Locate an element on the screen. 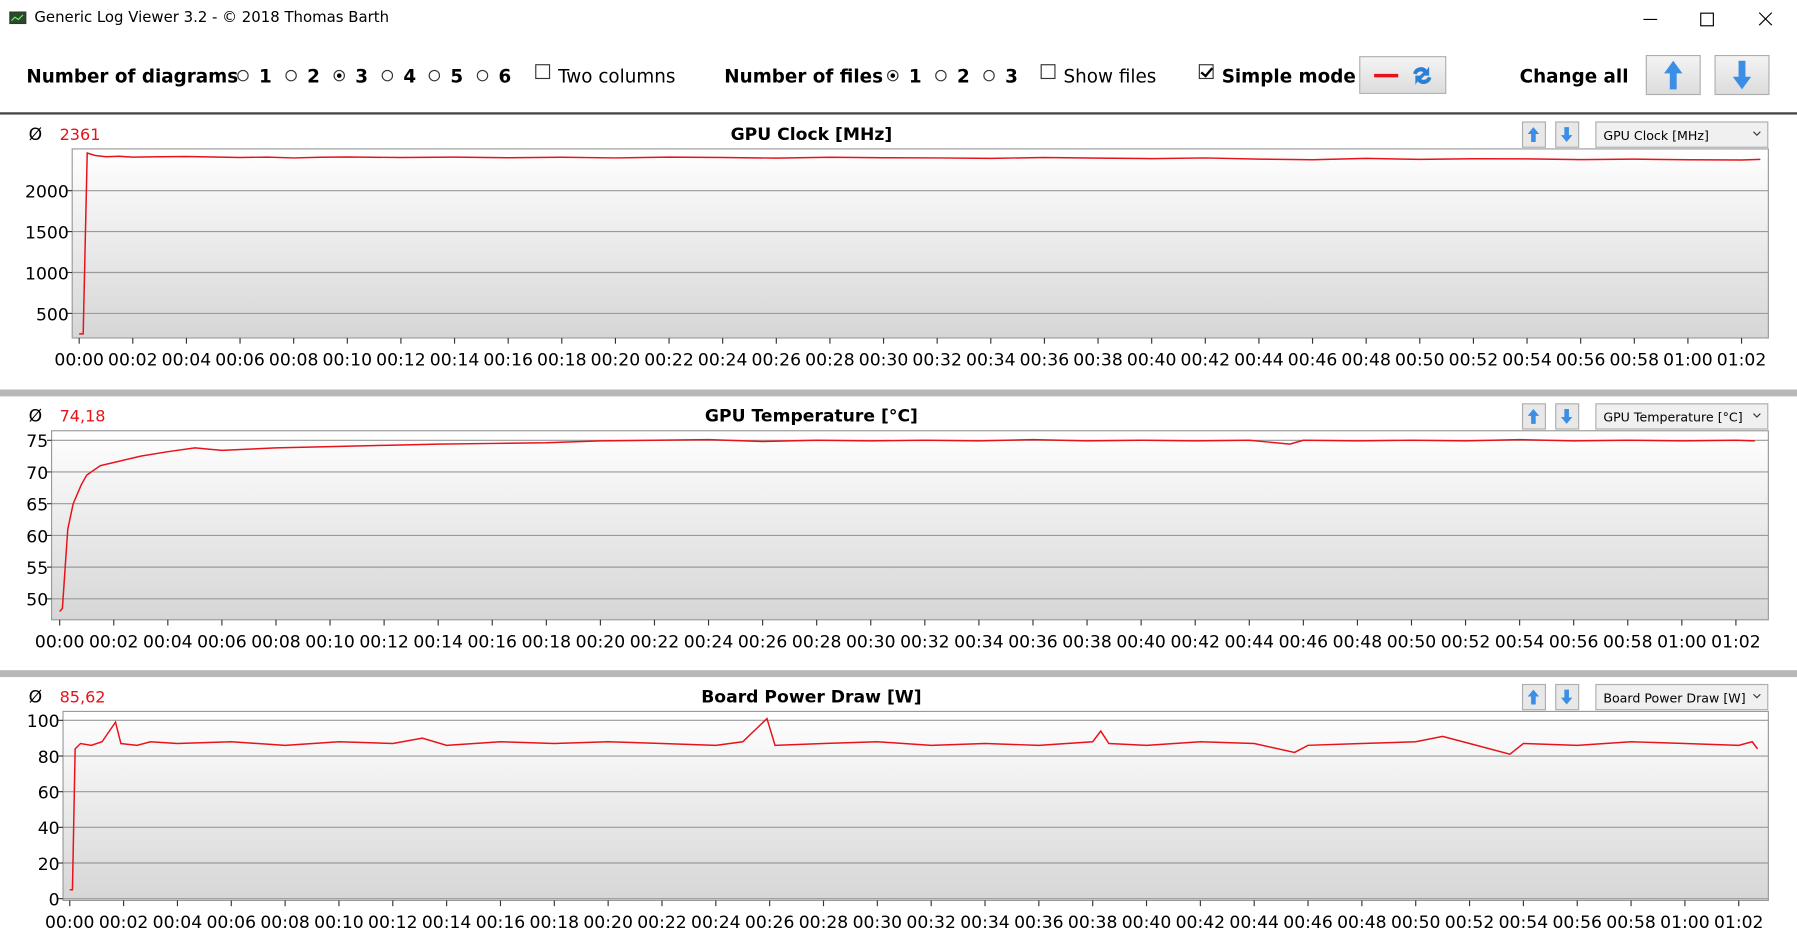 The height and width of the screenshot is (952, 1797). y-tick-label: 20 is located at coordinates (49, 865).